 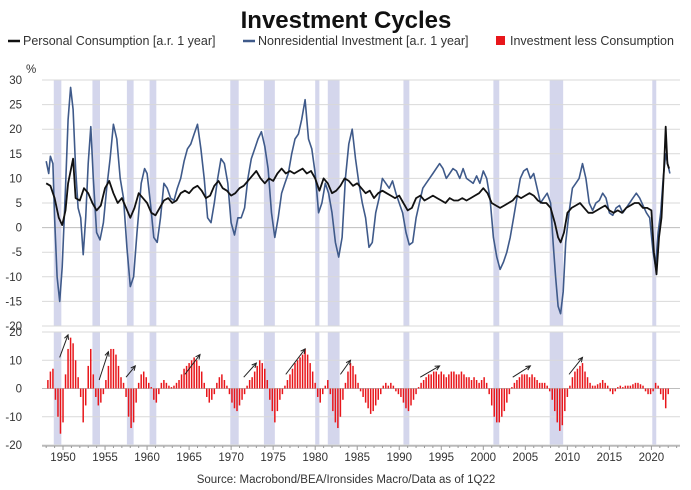 What do you see at coordinates (399, 458) in the screenshot?
I see `x-tick-label: 1990` at bounding box center [399, 458].